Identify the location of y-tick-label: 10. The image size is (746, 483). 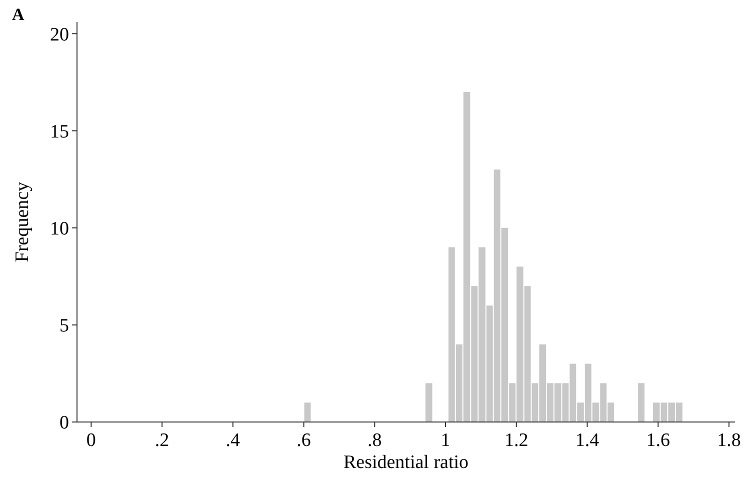
(59, 229).